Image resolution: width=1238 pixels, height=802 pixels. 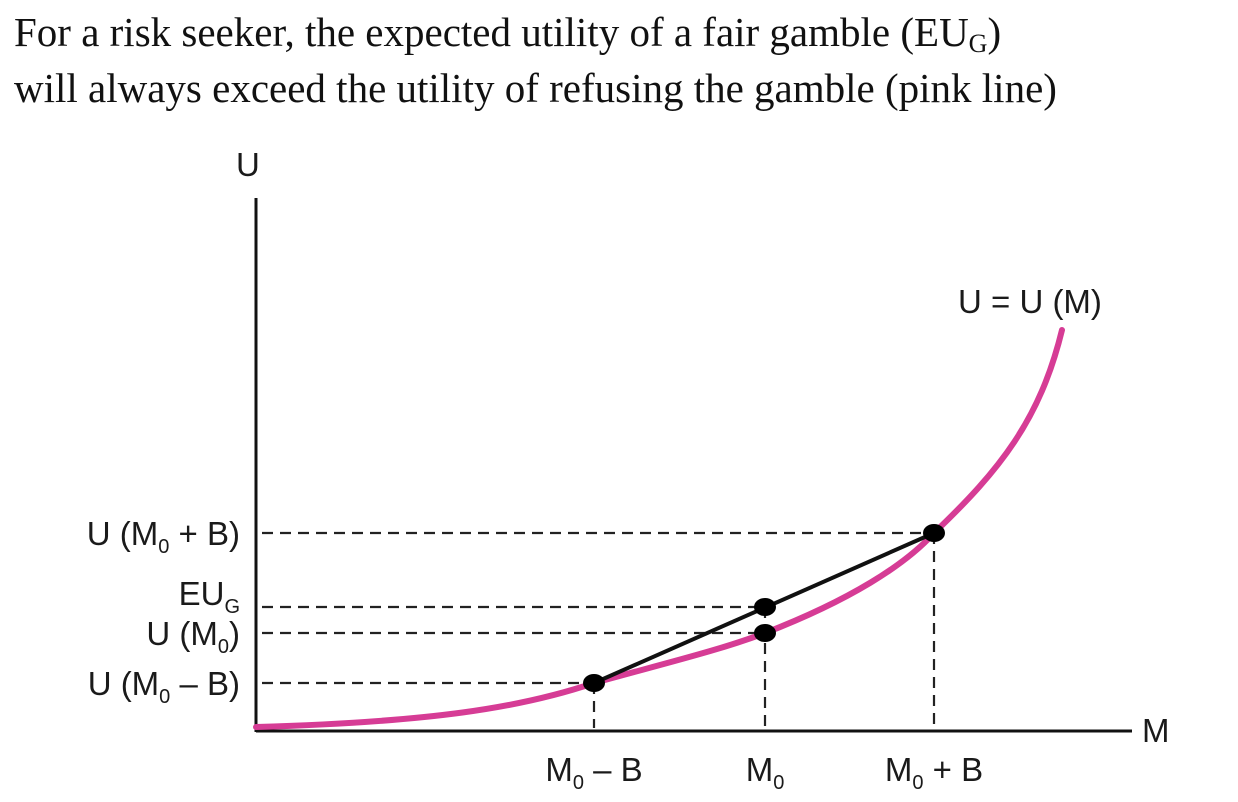 What do you see at coordinates (164, 686) in the screenshot?
I see `y-label-u-low: U (M0 – B)` at bounding box center [164, 686].